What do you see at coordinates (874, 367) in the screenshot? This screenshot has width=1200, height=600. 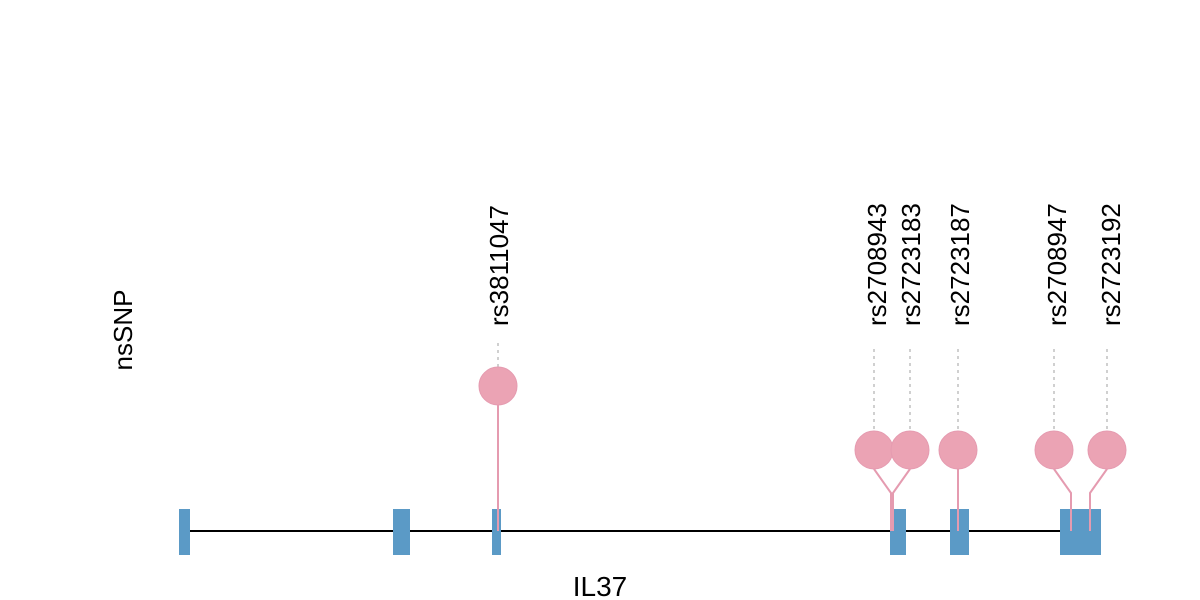 I see `snp-marker: rs2708943` at bounding box center [874, 367].